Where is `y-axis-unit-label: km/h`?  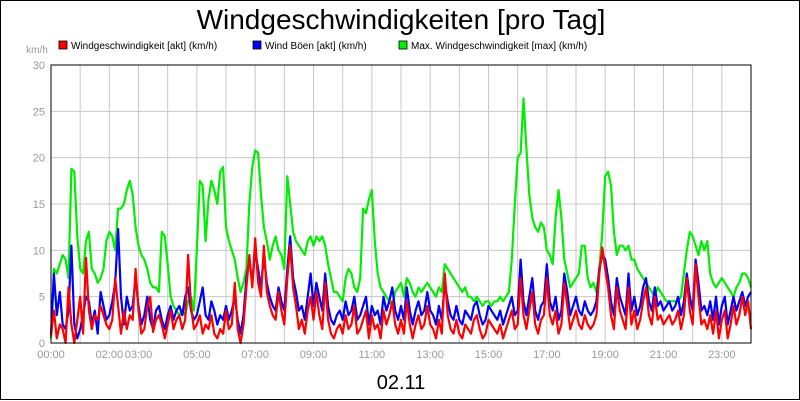 y-axis-unit-label: km/h is located at coordinates (37, 50).